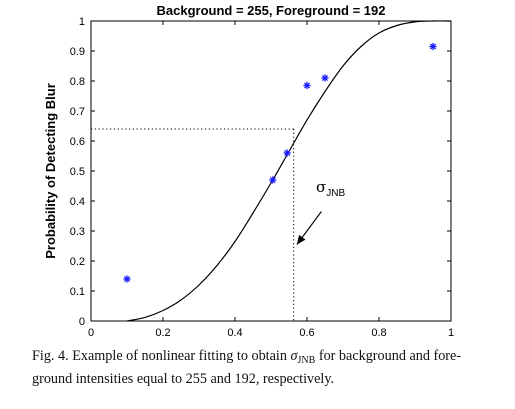 This screenshot has height=409, width=515. Describe the element at coordinates (294, 356) in the screenshot. I see `caption-symbol: σ` at that location.